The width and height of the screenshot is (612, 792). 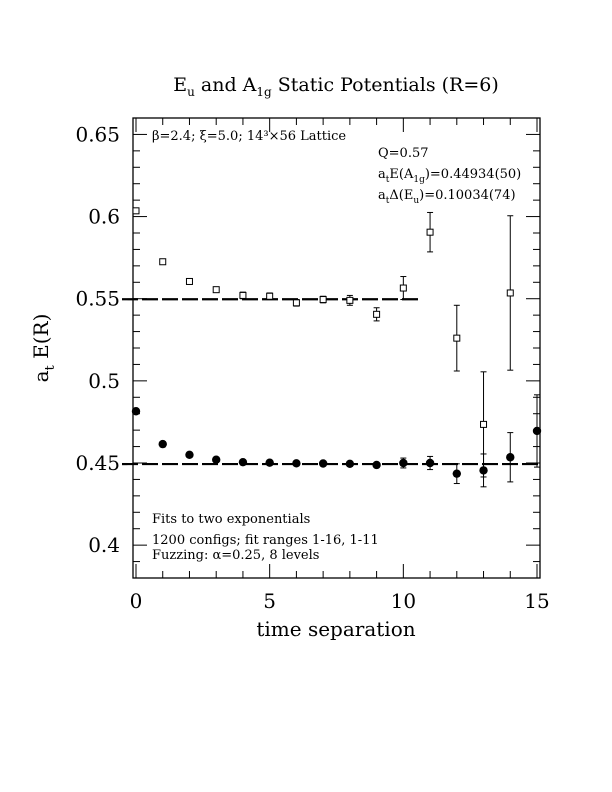 What do you see at coordinates (265, 540) in the screenshot?
I see `configs-annotation: 1200 configs; fit ranges 1-16, 1-11` at bounding box center [265, 540].